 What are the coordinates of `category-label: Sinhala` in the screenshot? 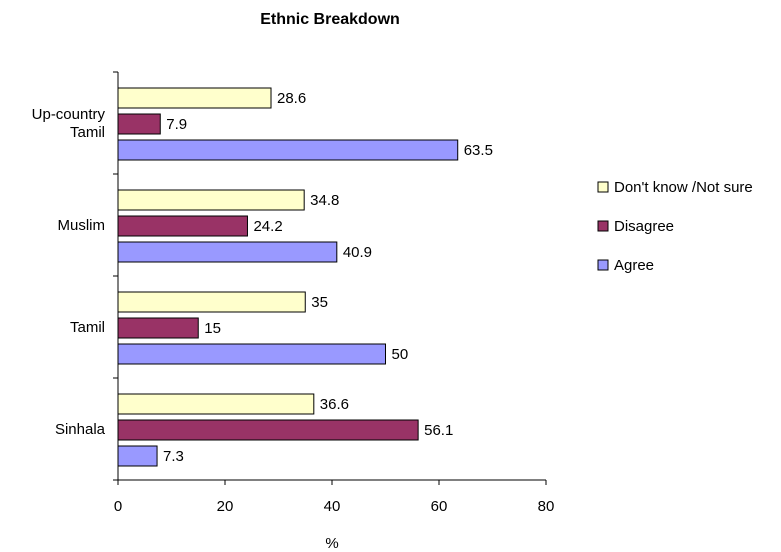 It's located at (80, 429).